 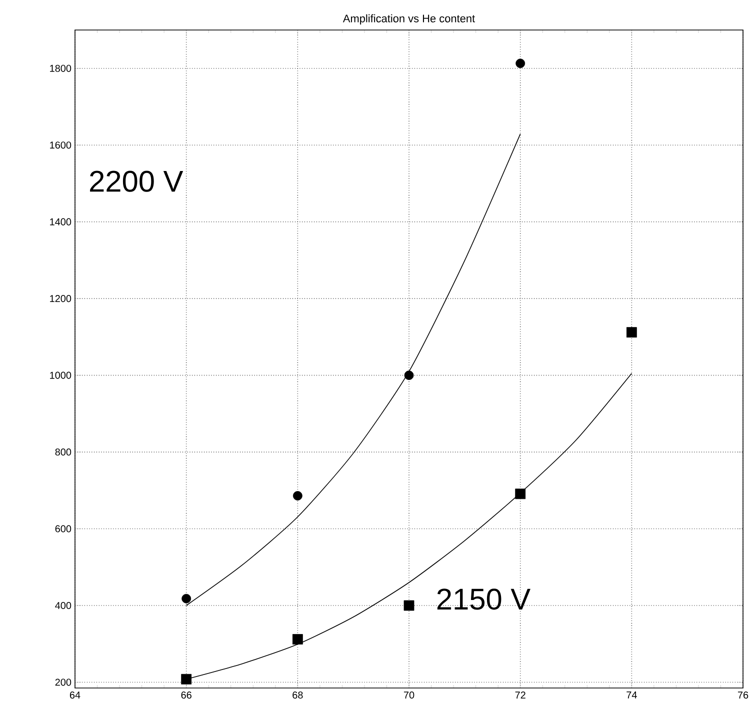 What do you see at coordinates (61, 68) in the screenshot?
I see `y-tick-label: 1800` at bounding box center [61, 68].